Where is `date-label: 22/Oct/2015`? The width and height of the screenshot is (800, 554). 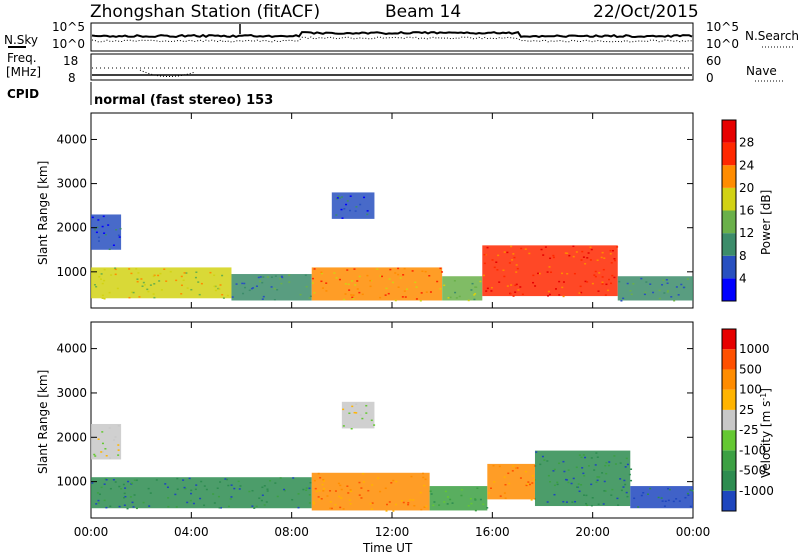
date-label: 22/Oct/2015 is located at coordinates (646, 12).